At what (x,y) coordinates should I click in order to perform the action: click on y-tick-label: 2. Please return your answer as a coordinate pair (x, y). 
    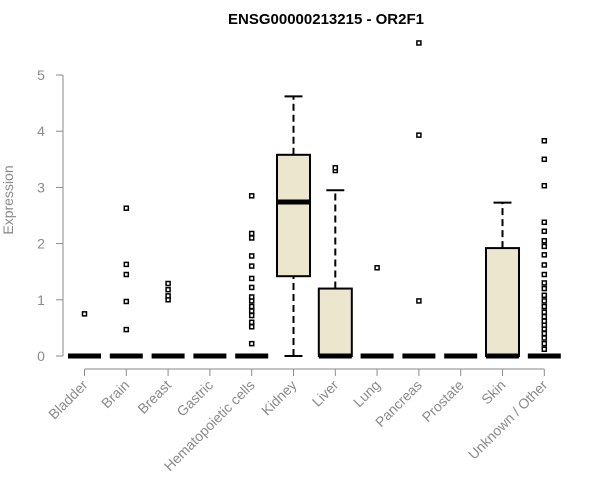
    Looking at the image, I should click on (41, 244).